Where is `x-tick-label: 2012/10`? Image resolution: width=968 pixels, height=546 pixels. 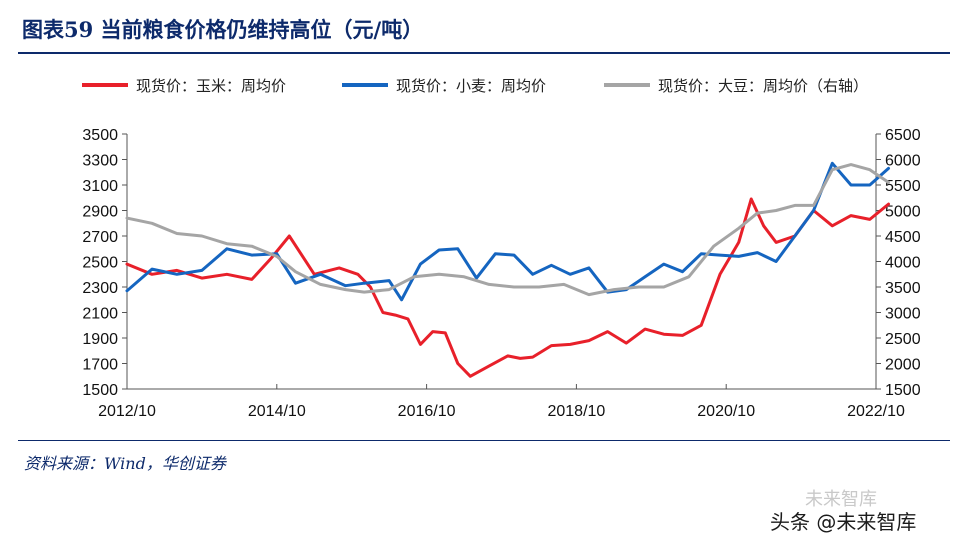
x-tick-label: 2012/10 is located at coordinates (127, 411).